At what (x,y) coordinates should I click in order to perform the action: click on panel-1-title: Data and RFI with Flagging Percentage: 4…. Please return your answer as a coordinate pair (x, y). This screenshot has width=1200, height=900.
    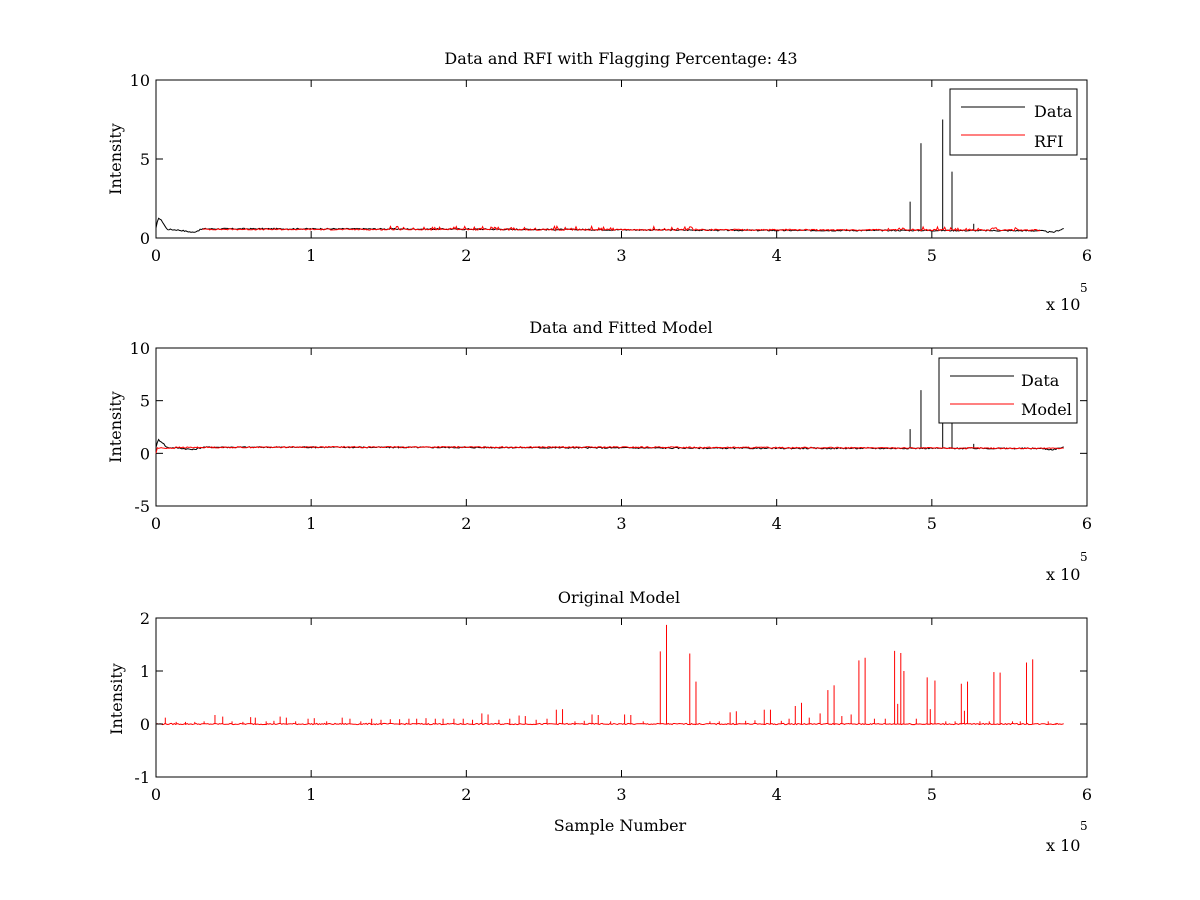
    Looking at the image, I should click on (620, 58).